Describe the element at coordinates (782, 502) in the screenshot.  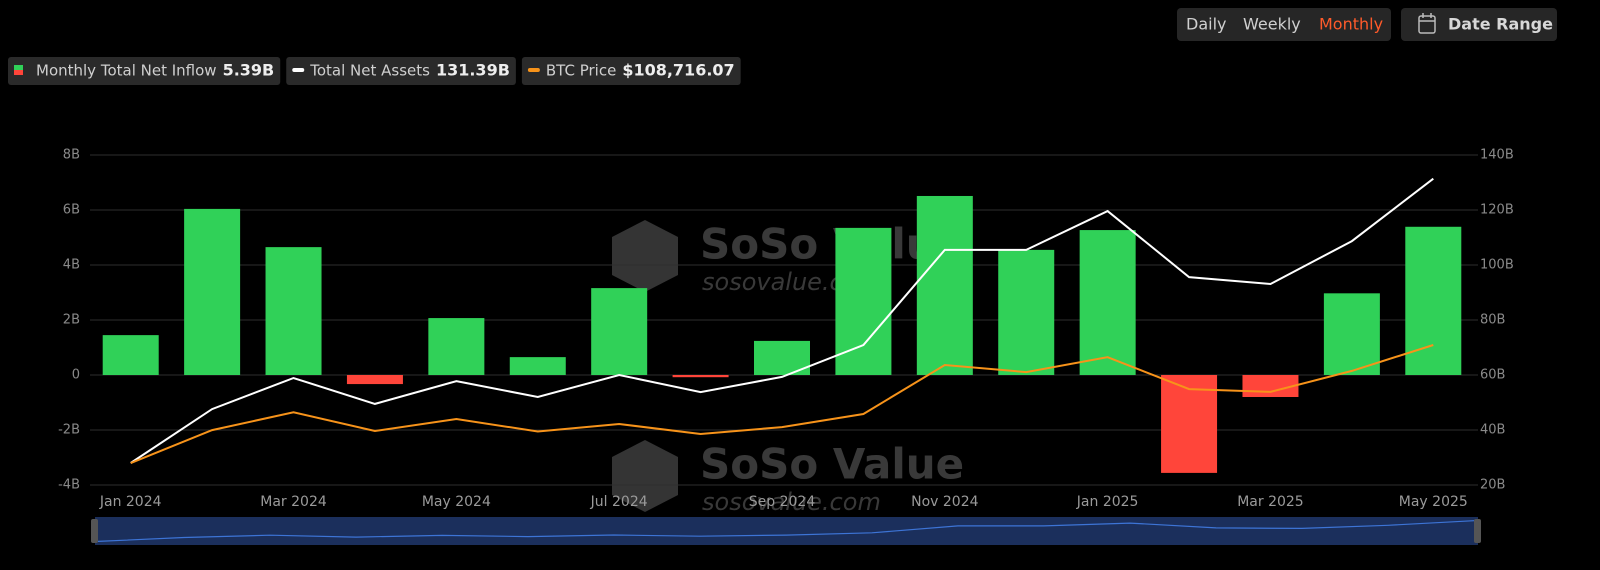
I see `x-tick-label: Sep 2024` at that location.